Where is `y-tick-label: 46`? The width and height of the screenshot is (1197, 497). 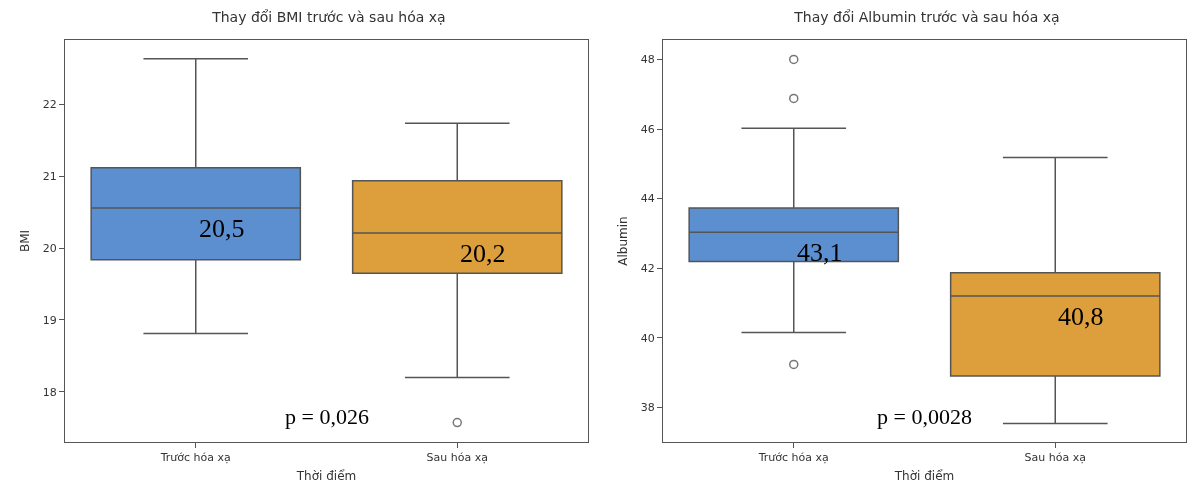
y-tick-label: 46 is located at coordinates (647, 129).